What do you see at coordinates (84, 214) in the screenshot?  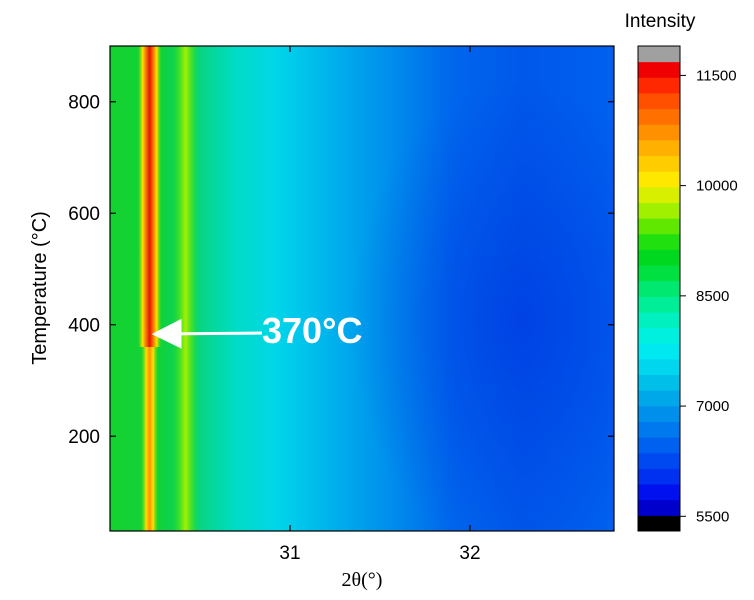 I see `y-tick-label: 600` at bounding box center [84, 214].